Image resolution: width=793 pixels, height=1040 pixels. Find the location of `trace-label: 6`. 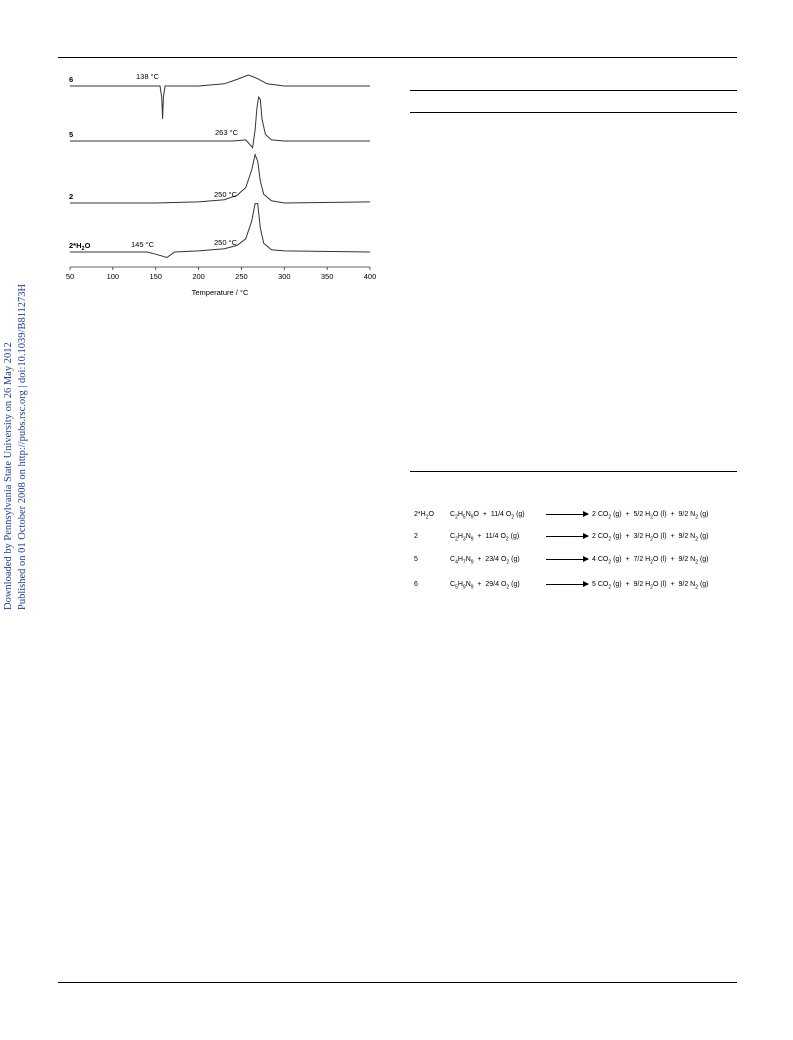

trace-label: 6 is located at coordinates (71, 79).